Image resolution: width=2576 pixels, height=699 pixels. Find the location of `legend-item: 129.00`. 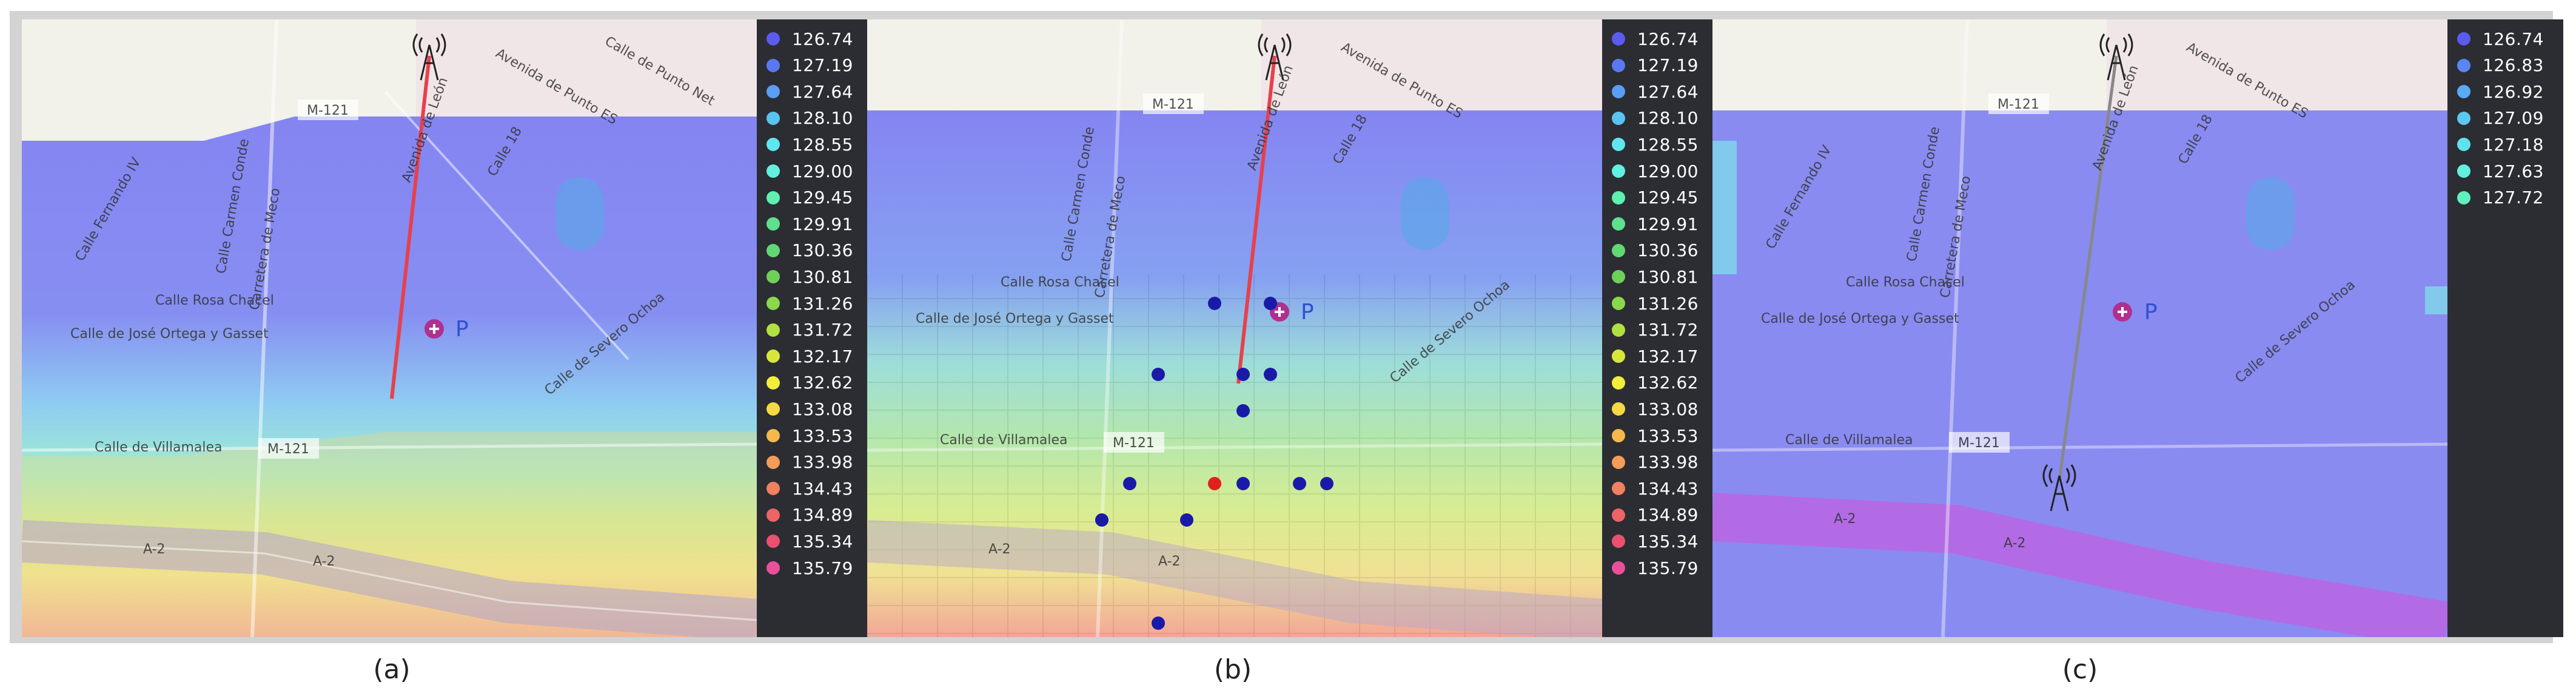

legend-item: 129.00 is located at coordinates (810, 171).